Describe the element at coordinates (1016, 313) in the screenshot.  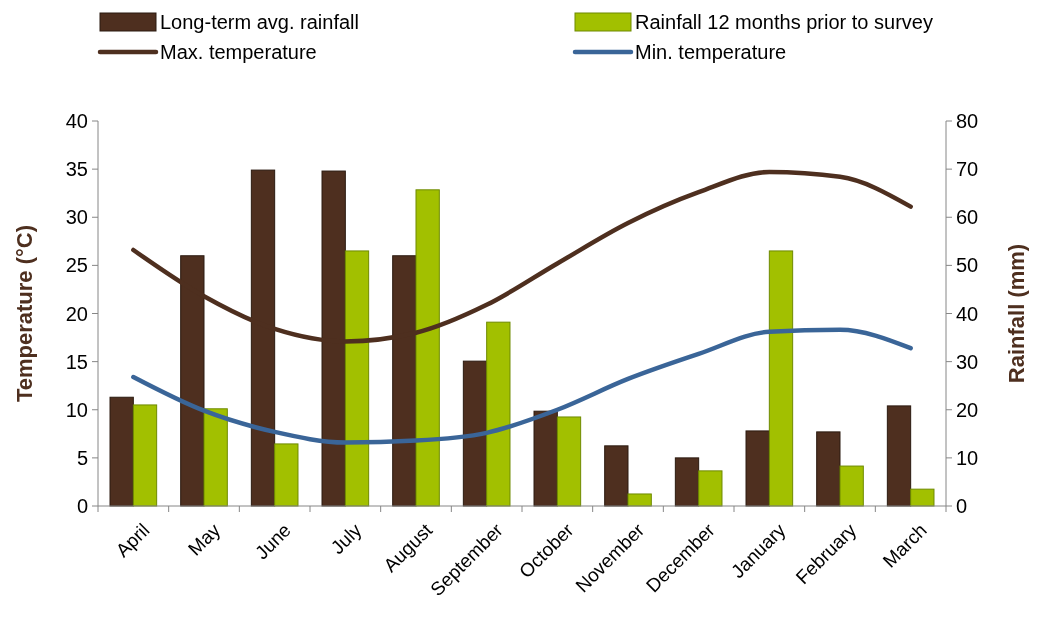
I see `y2-axis-title: Rainfall (mm)` at that location.